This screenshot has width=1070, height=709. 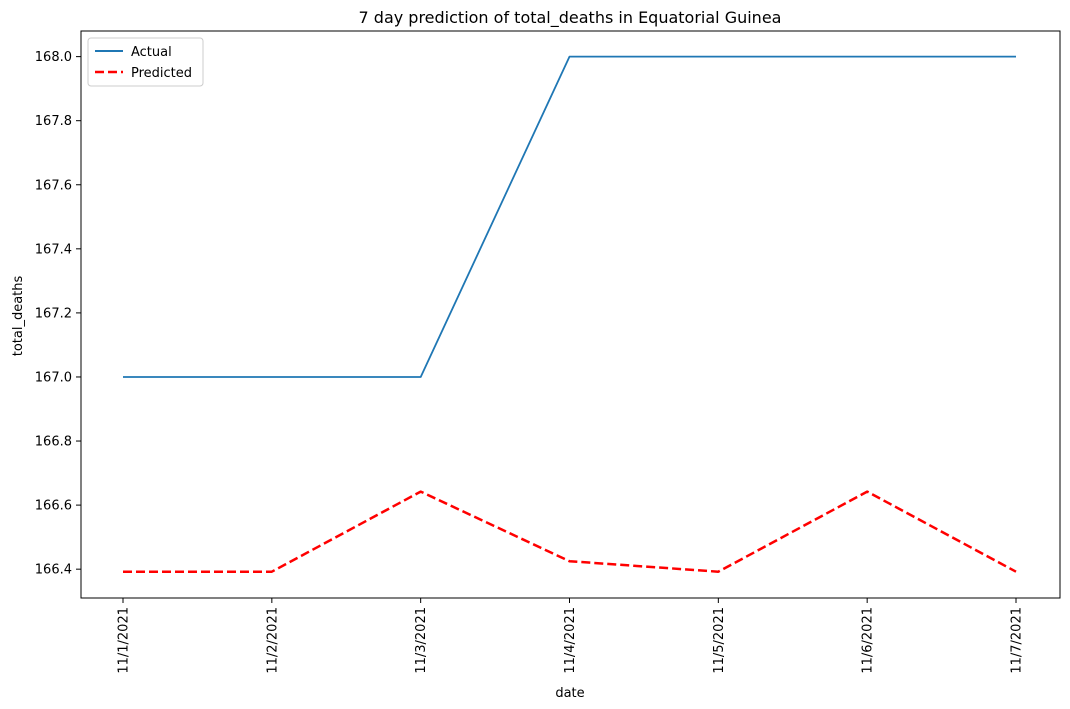 What do you see at coordinates (53, 570) in the screenshot?
I see `y-tick-label: 166.4` at bounding box center [53, 570].